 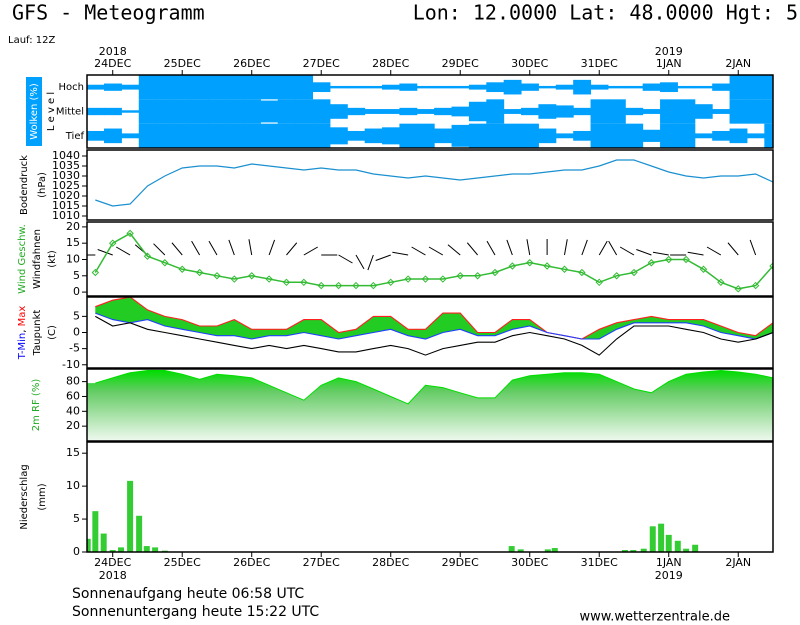 What do you see at coordinates (73, 258) in the screenshot?
I see `y-tick-label: 10` at bounding box center [73, 258].